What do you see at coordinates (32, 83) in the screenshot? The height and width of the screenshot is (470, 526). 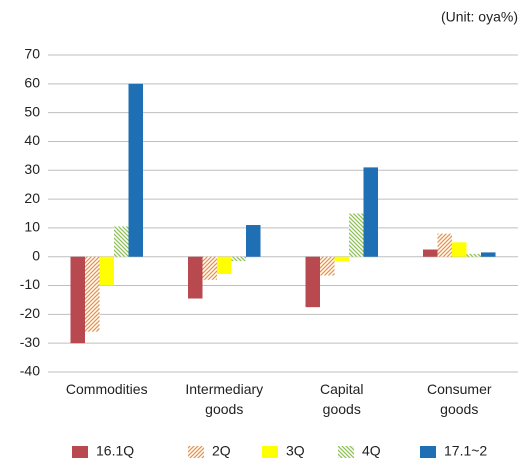 I see `y-tick-label: 60` at bounding box center [32, 83].